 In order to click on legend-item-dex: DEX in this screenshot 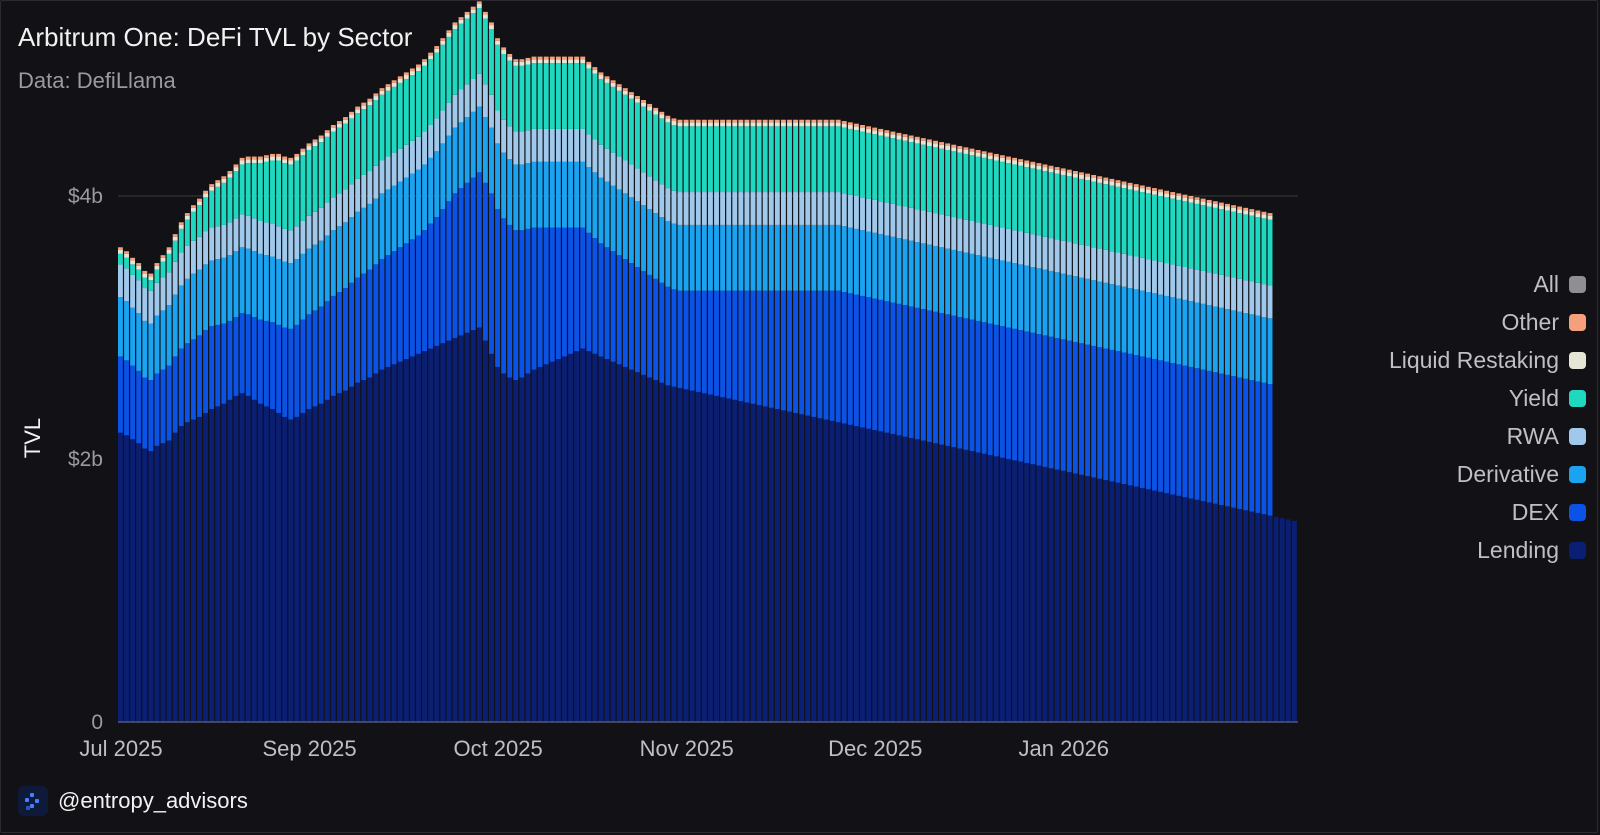, I will do `click(1446, 512)`.